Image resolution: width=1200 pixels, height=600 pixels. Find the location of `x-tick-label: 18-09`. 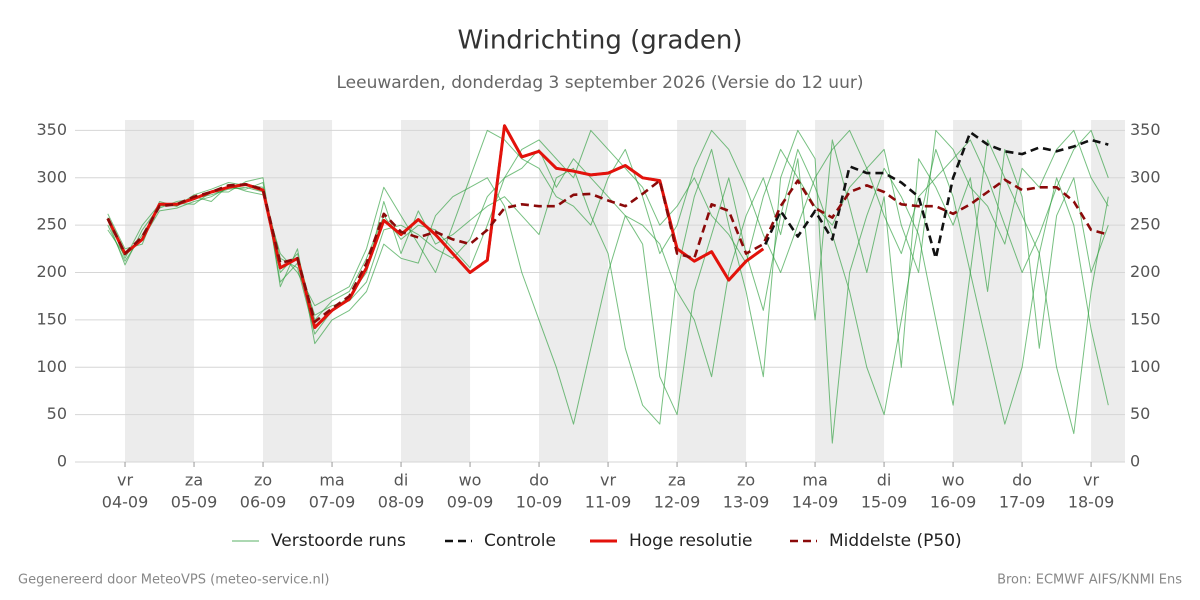

x-tick-label: 18-09 is located at coordinates (1091, 502).